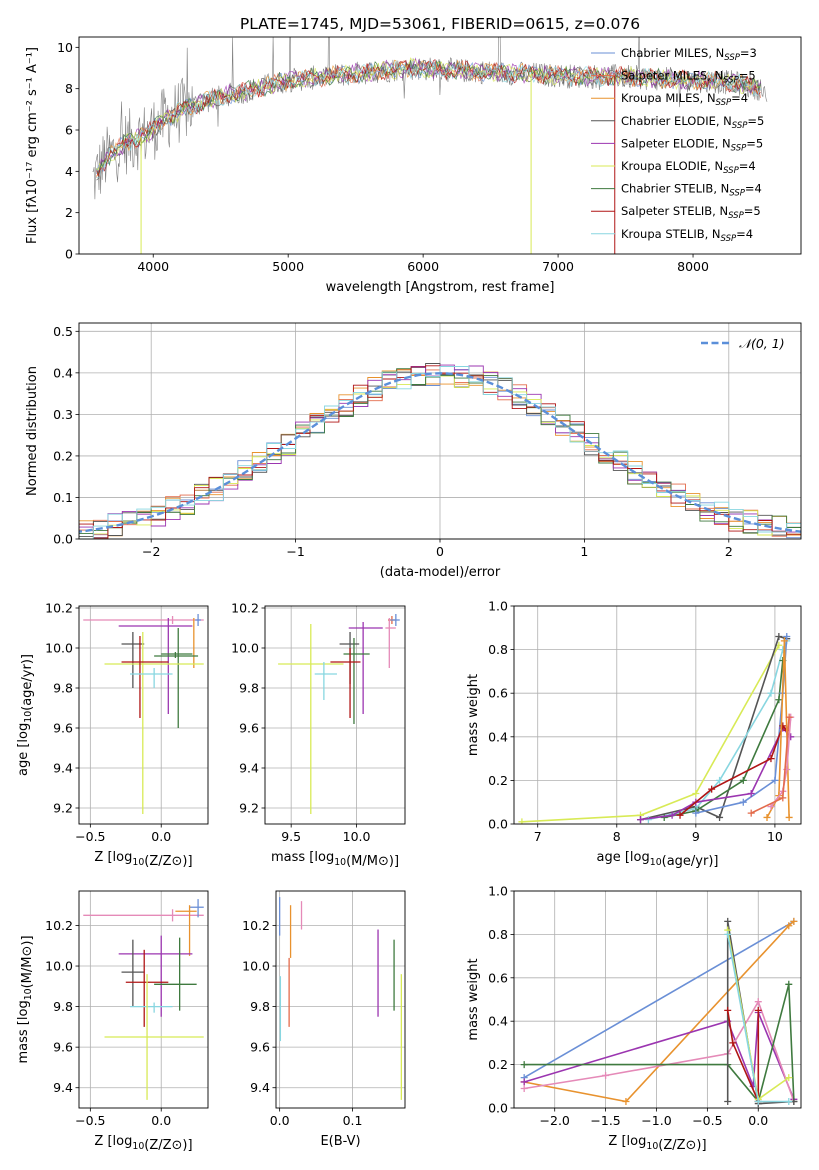 The height and width of the screenshot is (1170, 819). What do you see at coordinates (672, 166) in the screenshot?
I see `legend-text: Kroupa ELODIE, N` at bounding box center [672, 166].